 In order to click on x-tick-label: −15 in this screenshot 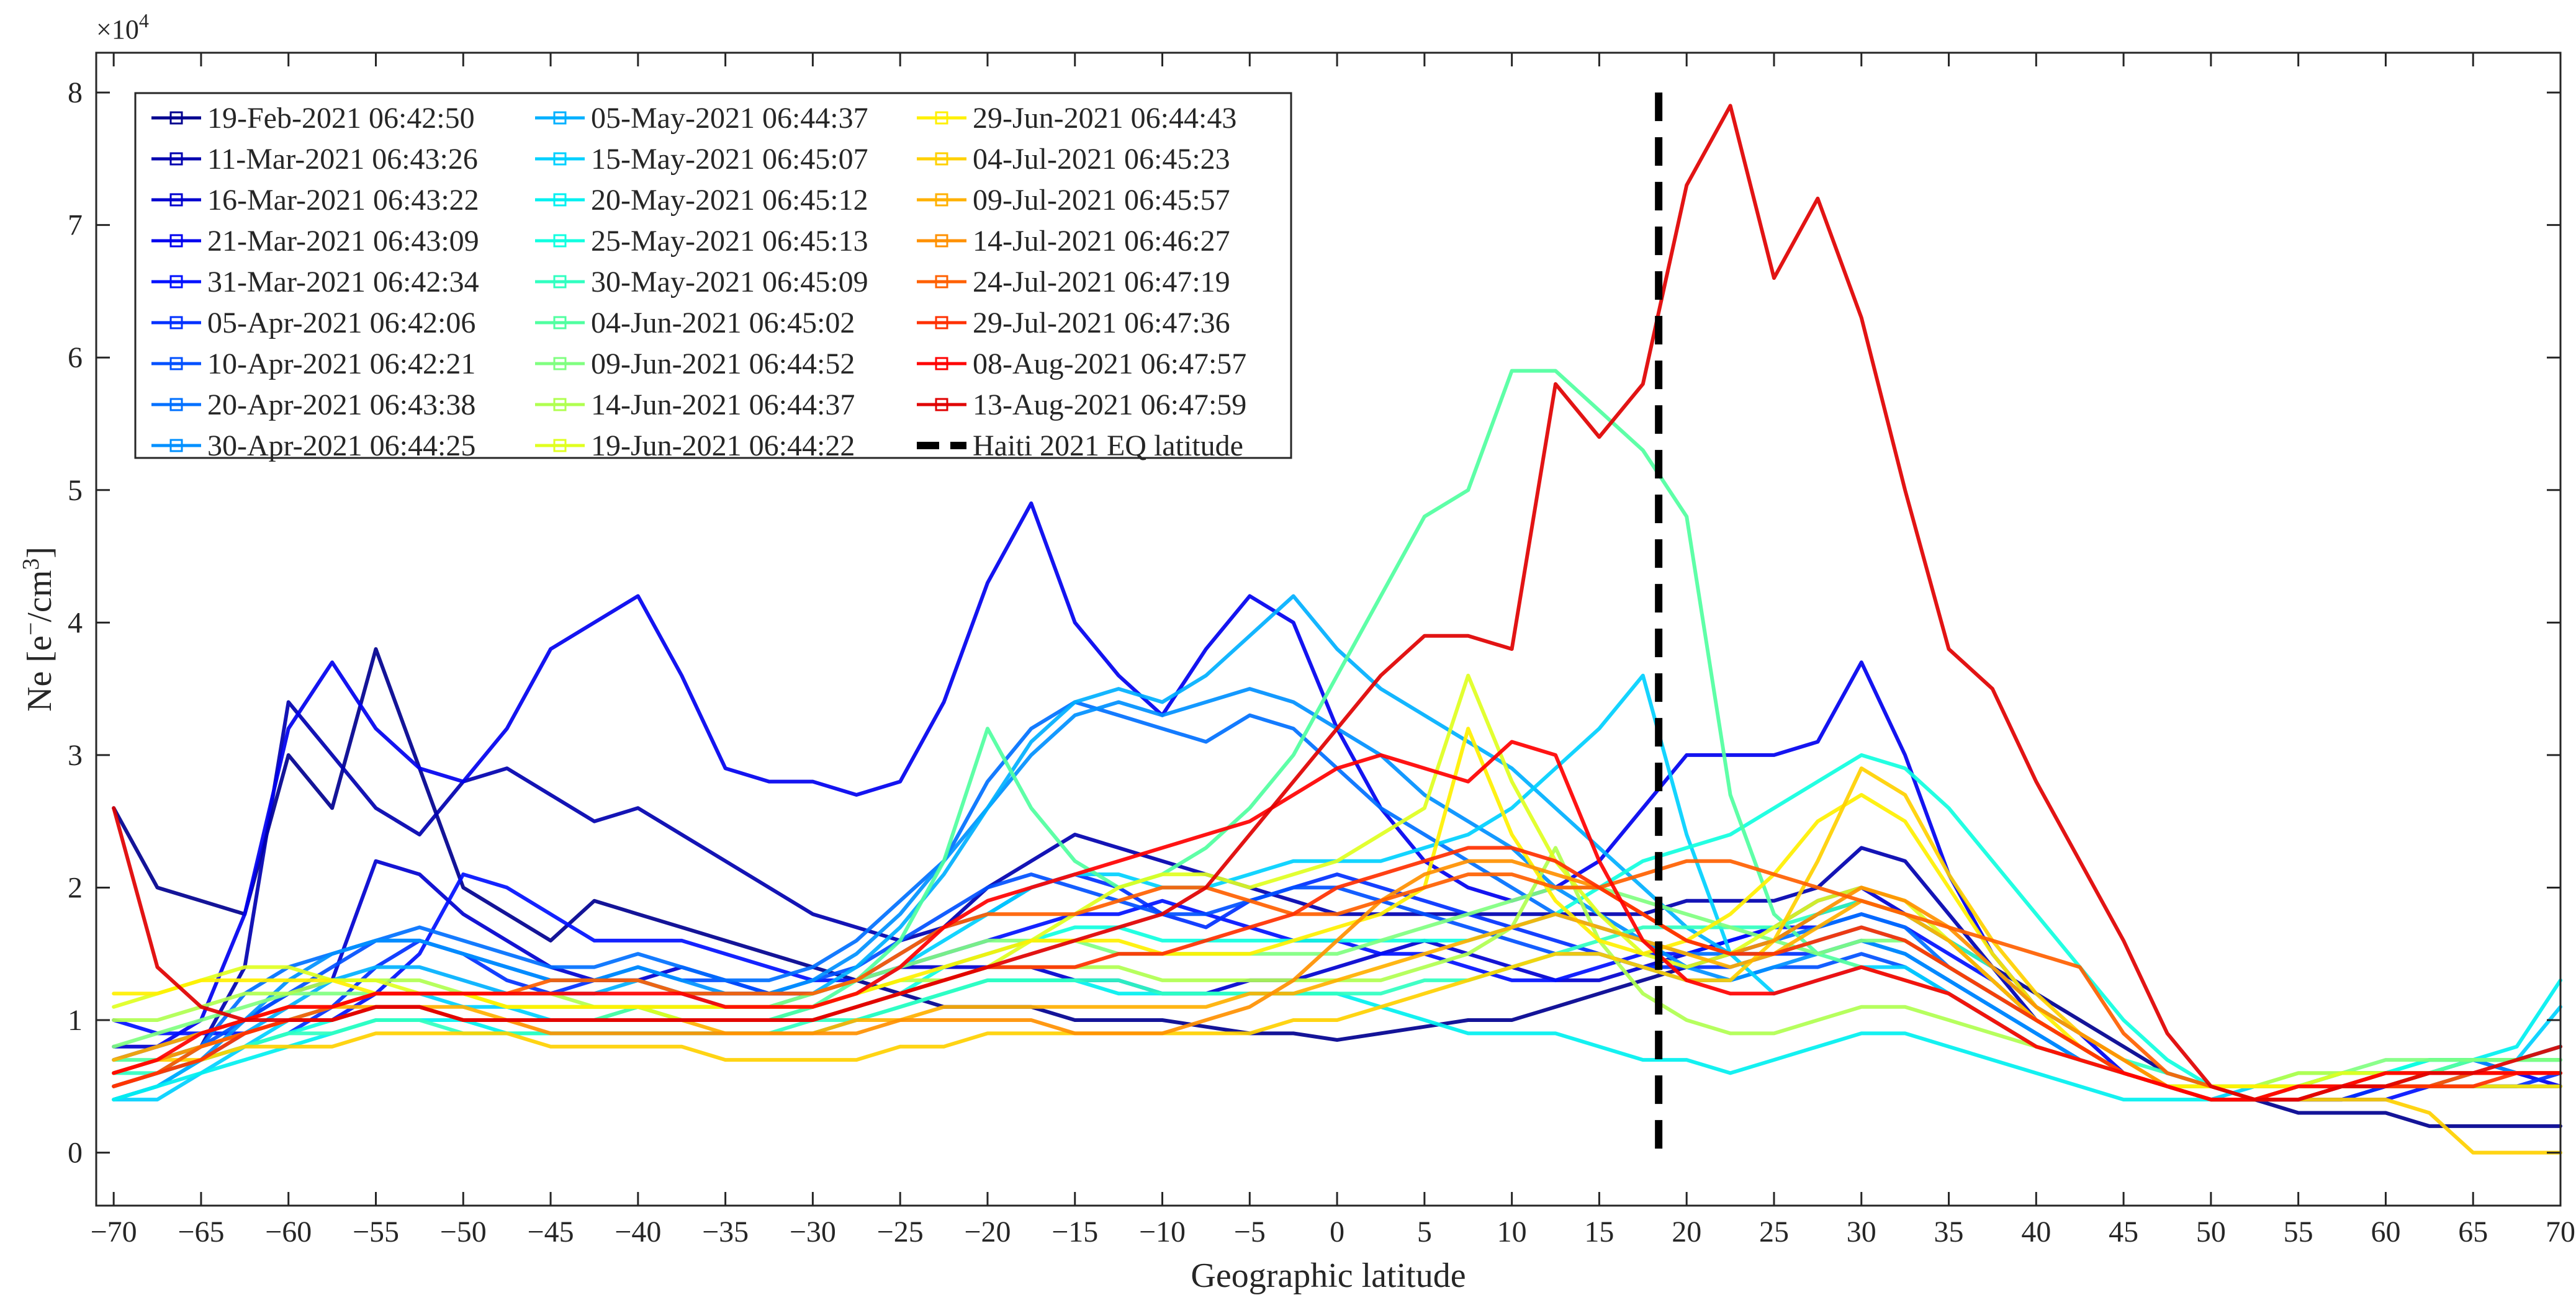, I will do `click(1075, 1232)`.